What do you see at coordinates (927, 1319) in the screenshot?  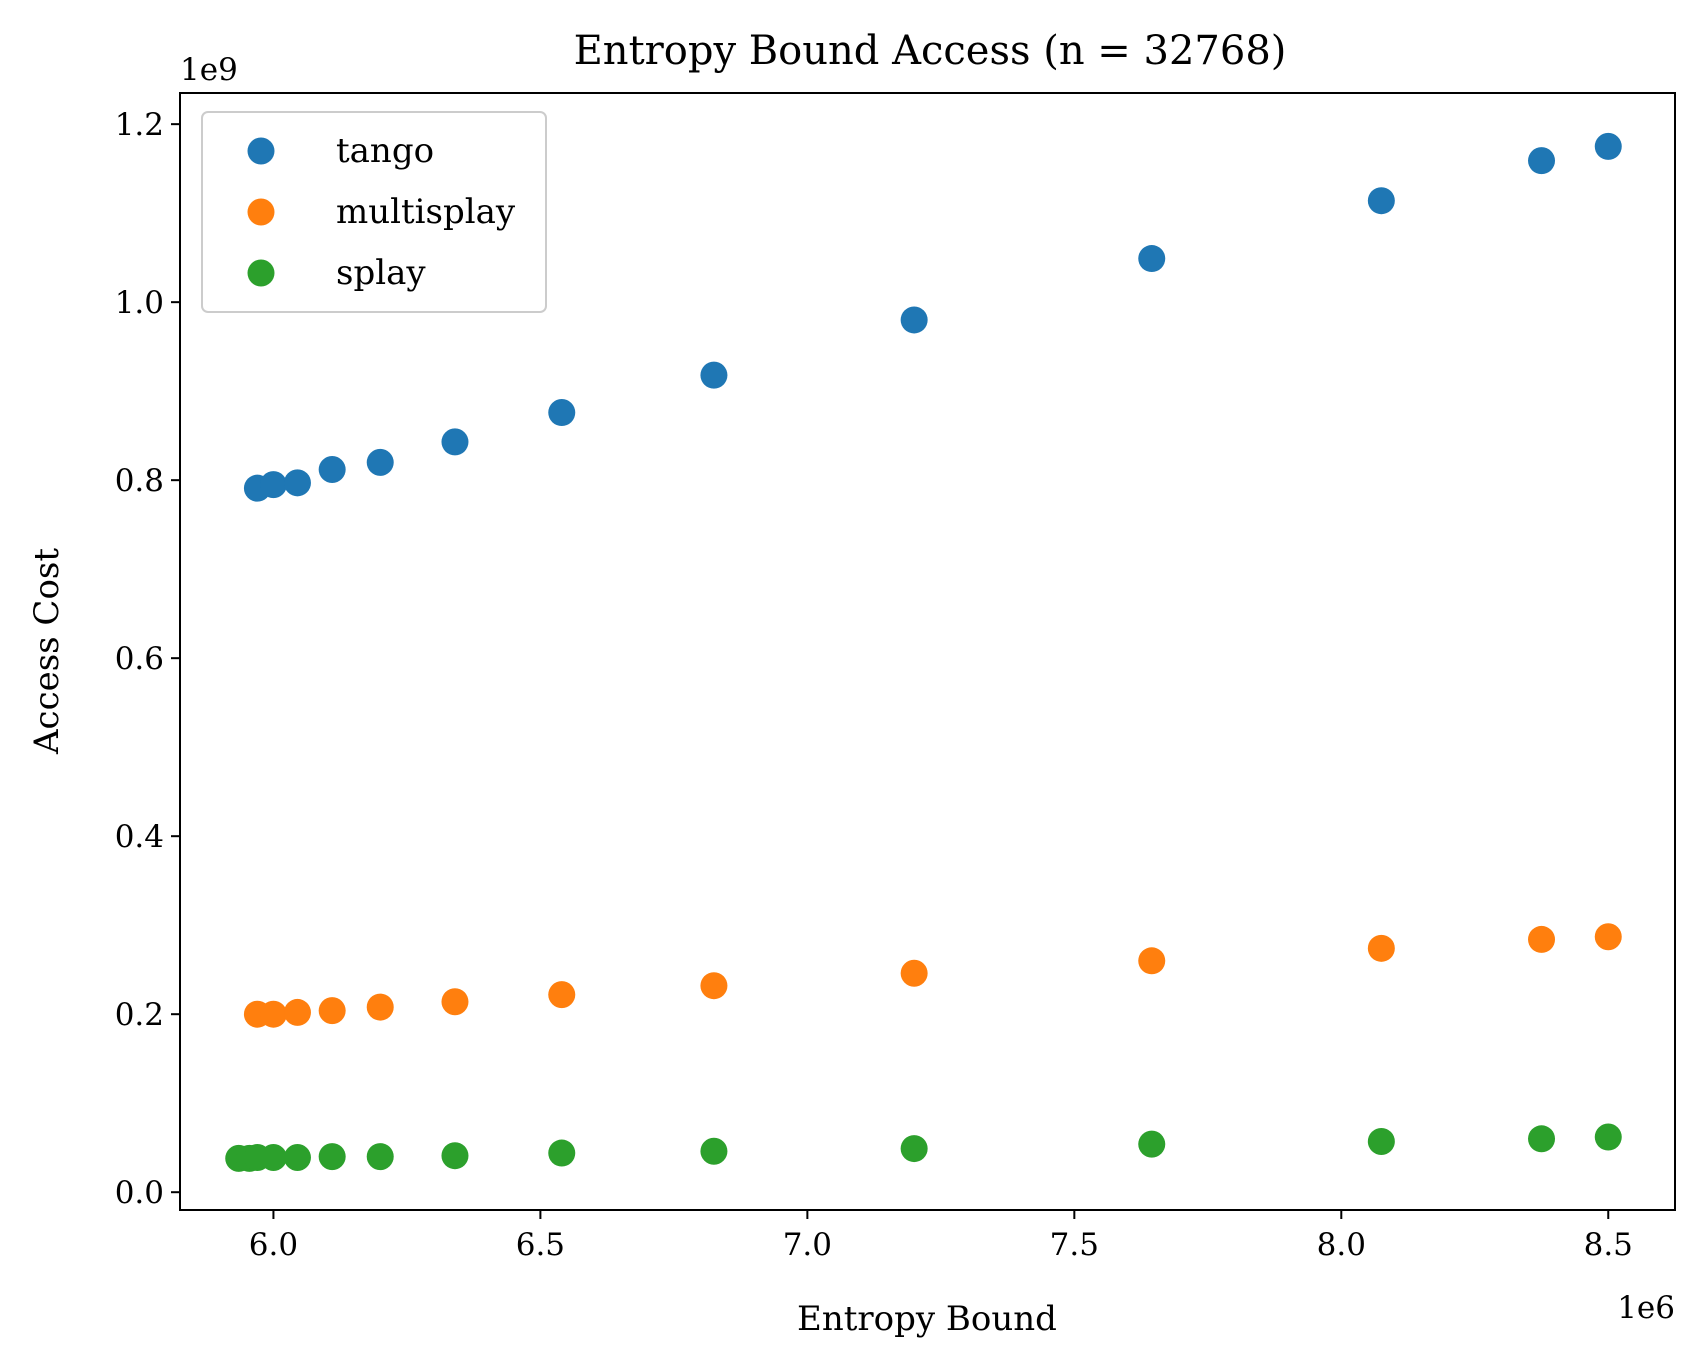 I see `x-axis-label: Entropy Bound` at bounding box center [927, 1319].